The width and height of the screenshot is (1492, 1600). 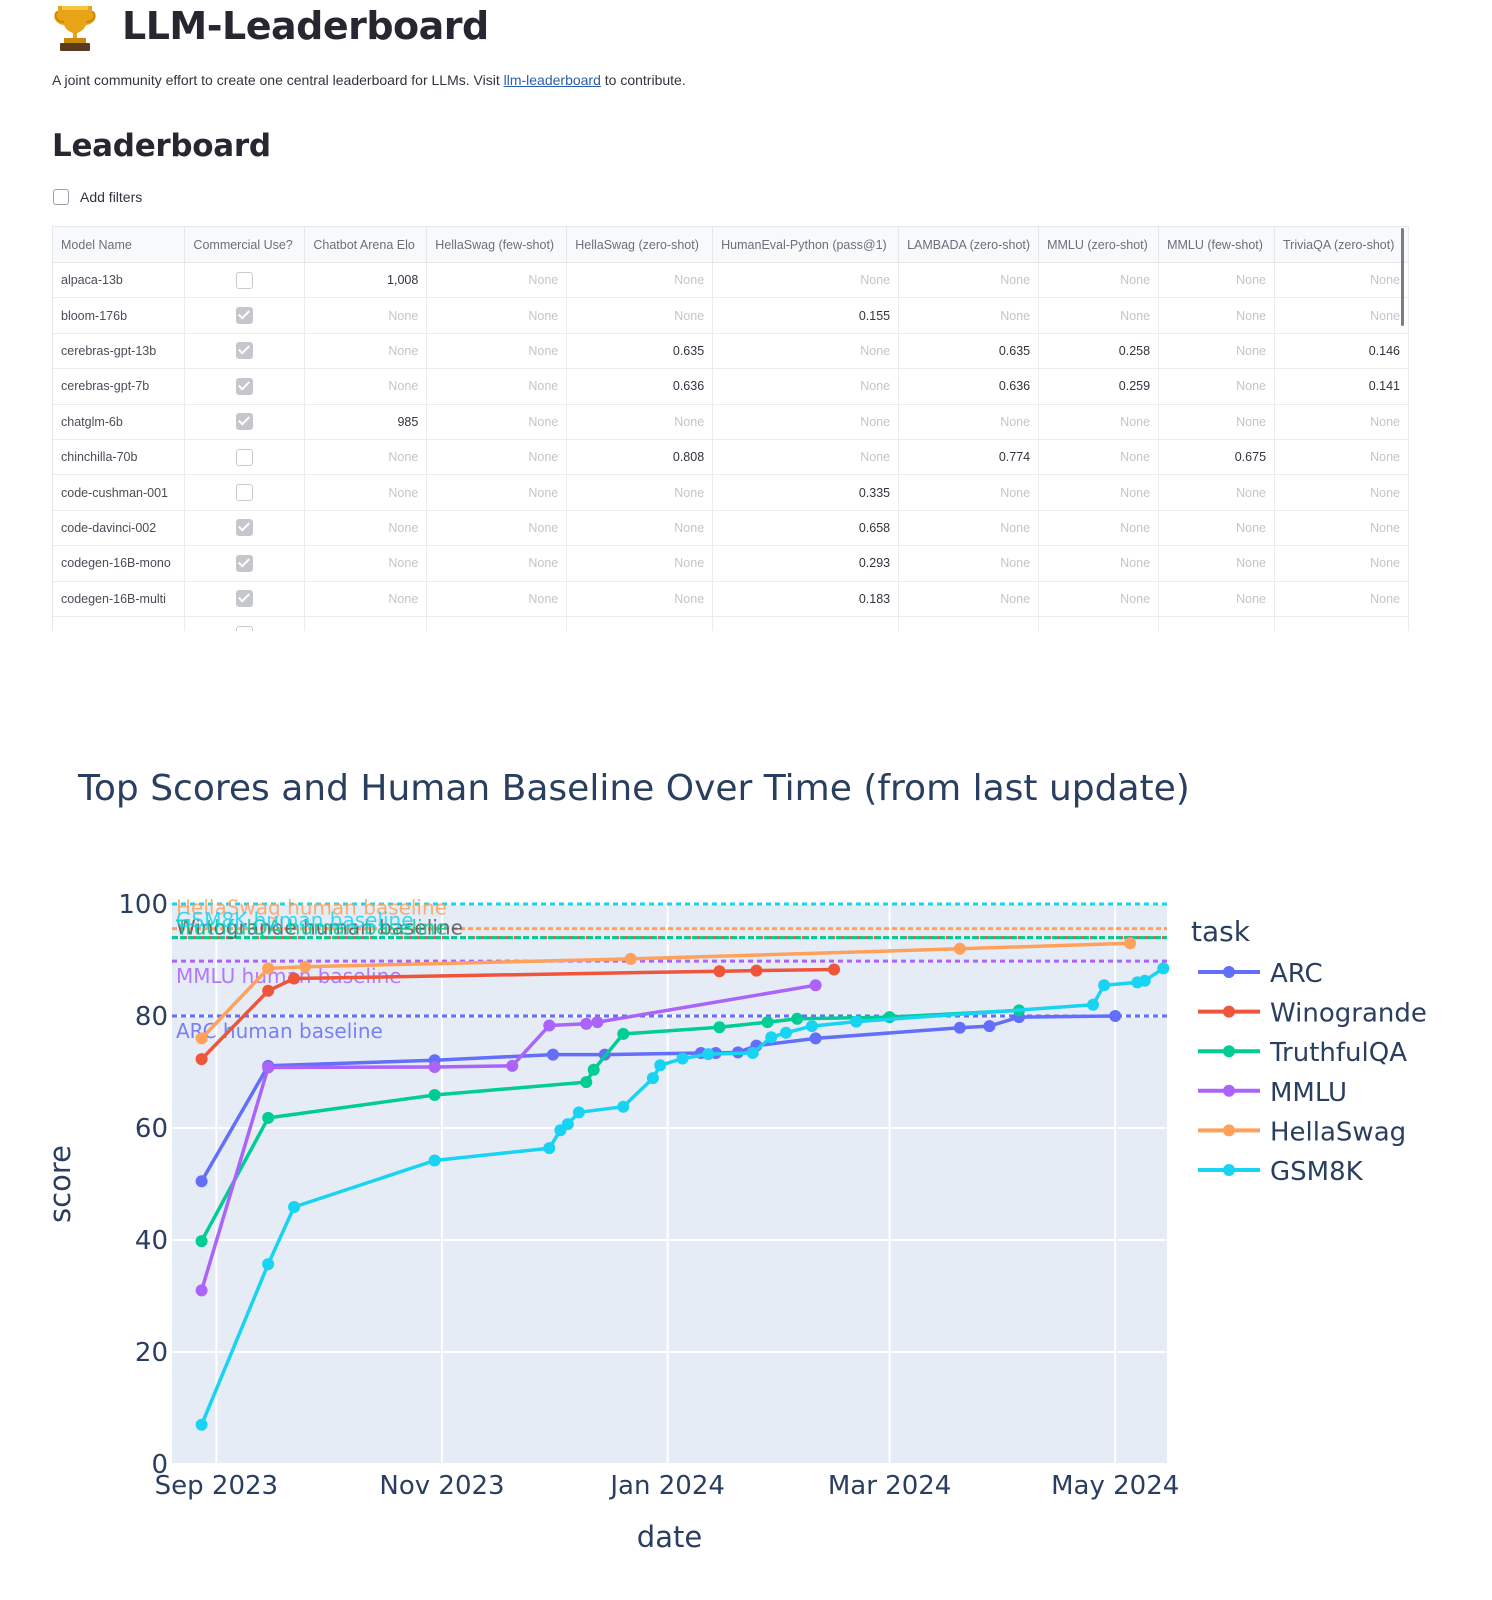 What do you see at coordinates (497, 245) in the screenshot?
I see `column-header: HellaSwag (few-shot)` at bounding box center [497, 245].